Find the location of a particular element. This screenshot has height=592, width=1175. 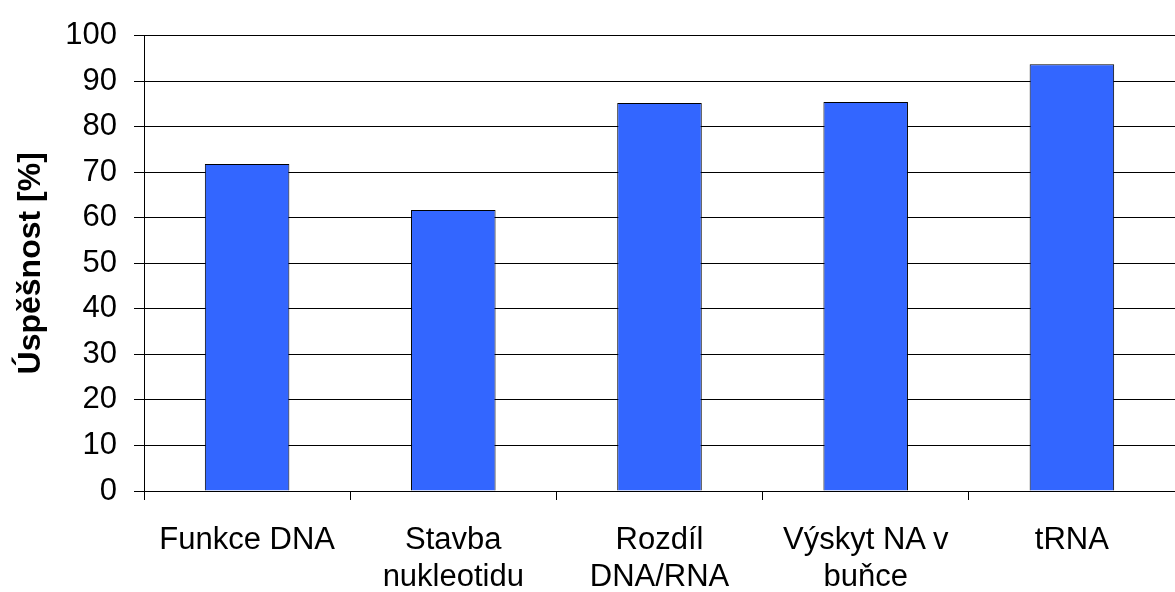

x-tick-label: Výskyt NA v buňce is located at coordinates (866, 556).